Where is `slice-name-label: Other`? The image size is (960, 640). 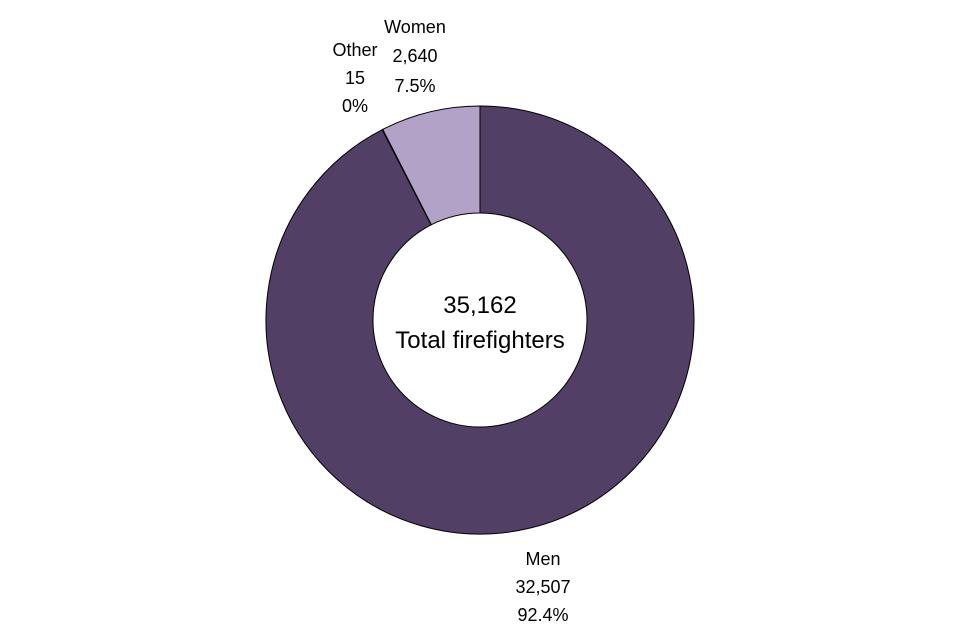
slice-name-label: Other is located at coordinates (354, 50).